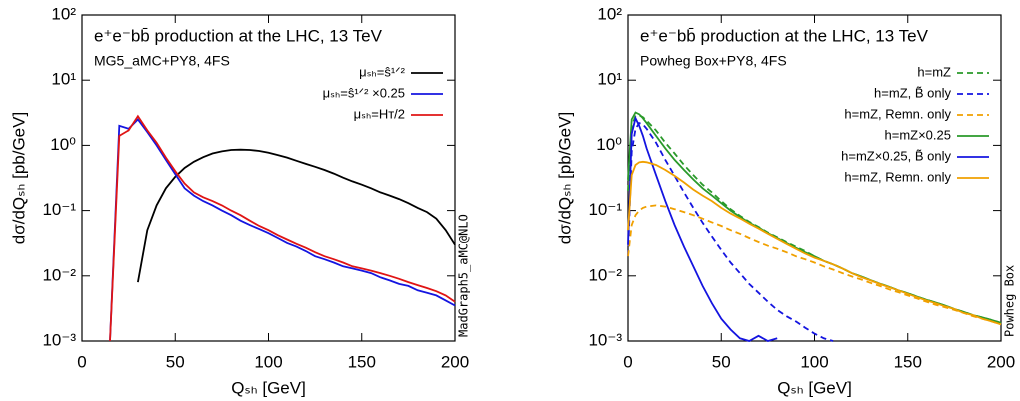 Image resolution: width=1020 pixels, height=401 pixels. Describe the element at coordinates (379, 113) in the screenshot. I see `legend-label: μₛₕ=Hᴛ/2` at that location.